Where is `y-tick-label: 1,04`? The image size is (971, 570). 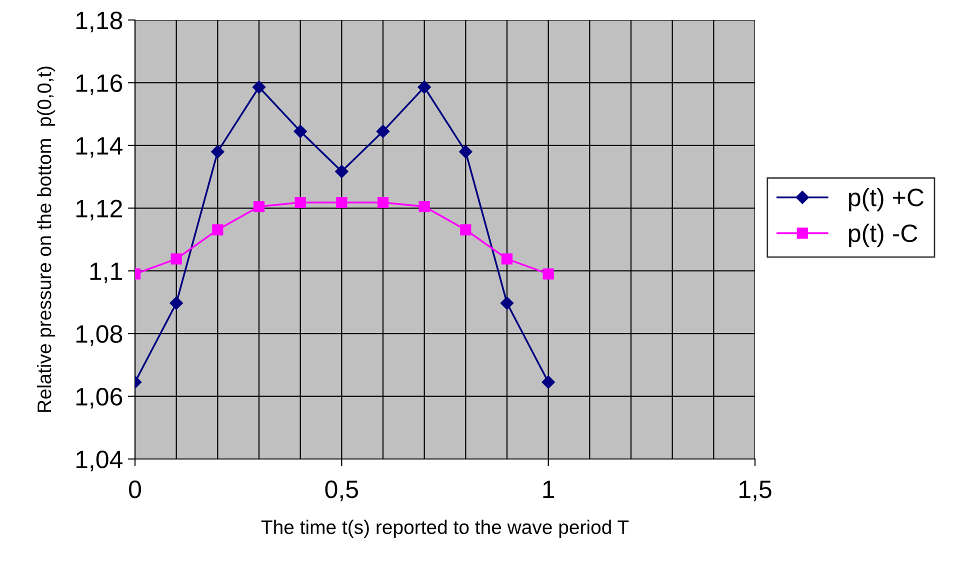 y-tick-label: 1,04 is located at coordinates (99, 461).